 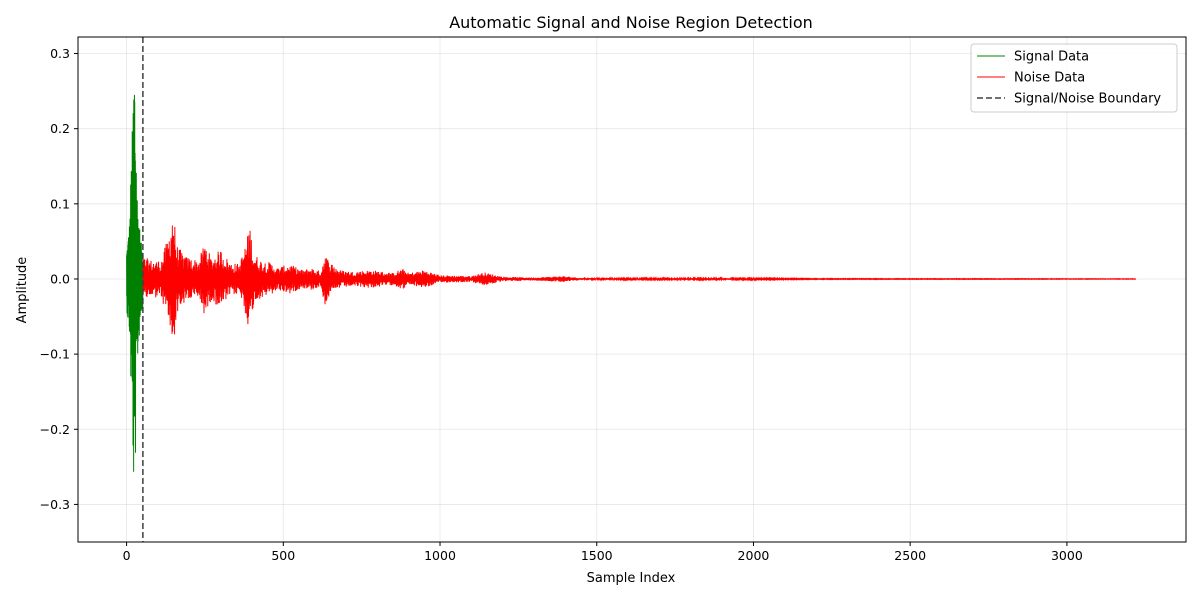 What do you see at coordinates (60, 278) in the screenshot?
I see `y-tick-label: 0.0` at bounding box center [60, 278].